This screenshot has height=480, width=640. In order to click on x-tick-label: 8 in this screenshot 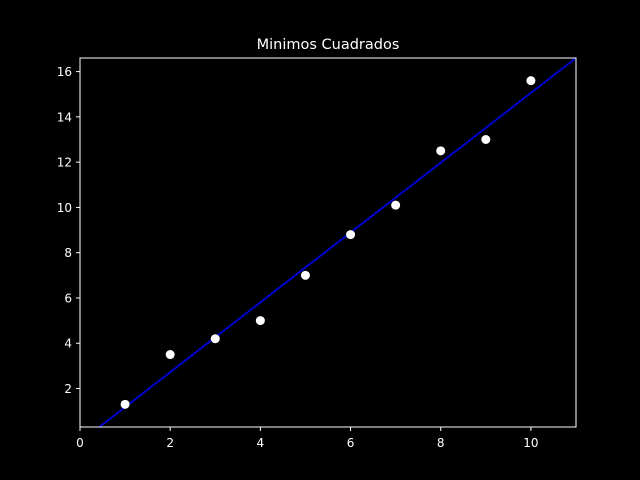, I will do `click(441, 443)`.